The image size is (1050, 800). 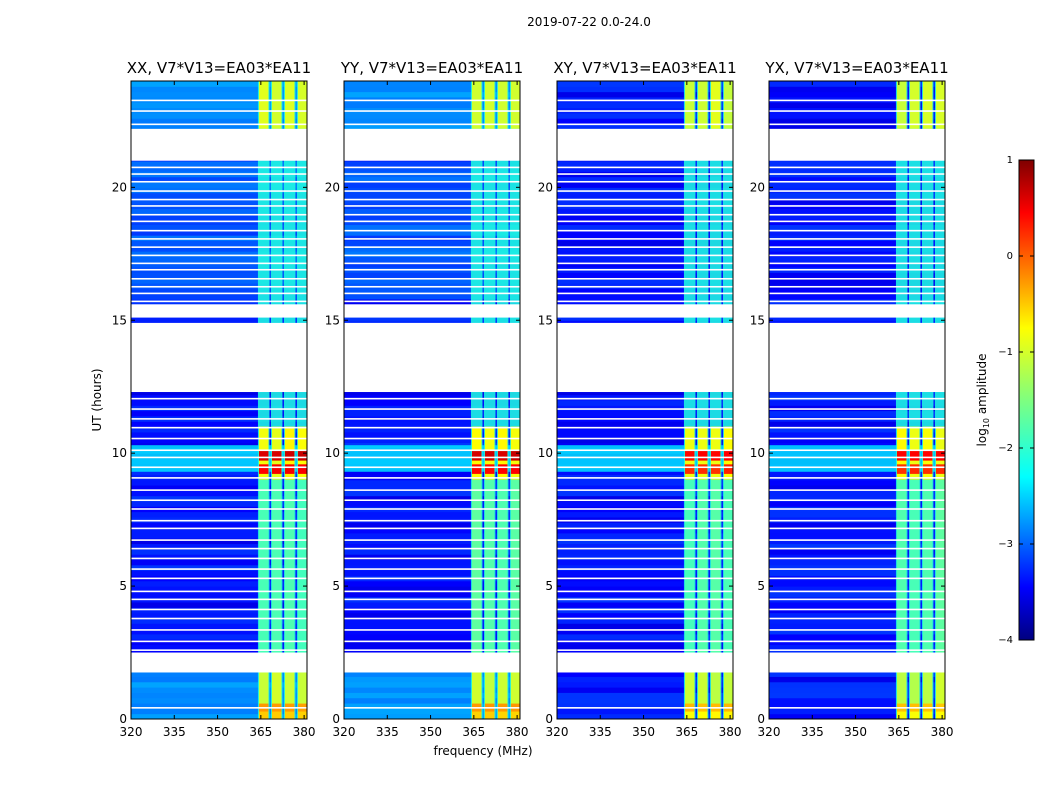 I want to click on colorbar-label: log10 amplitude, so click(x=983, y=400).